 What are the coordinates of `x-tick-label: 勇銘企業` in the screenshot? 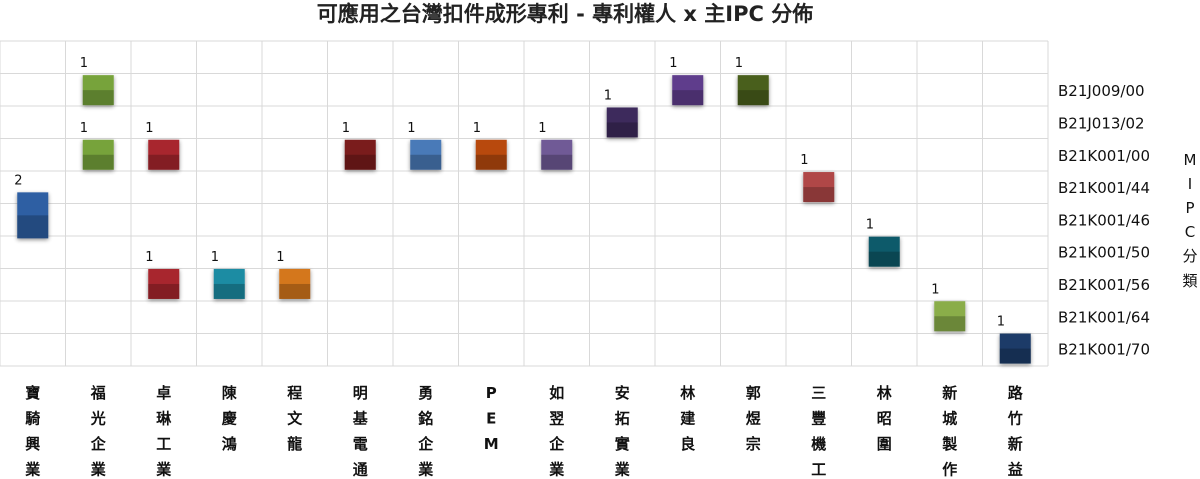 It's located at (425, 431).